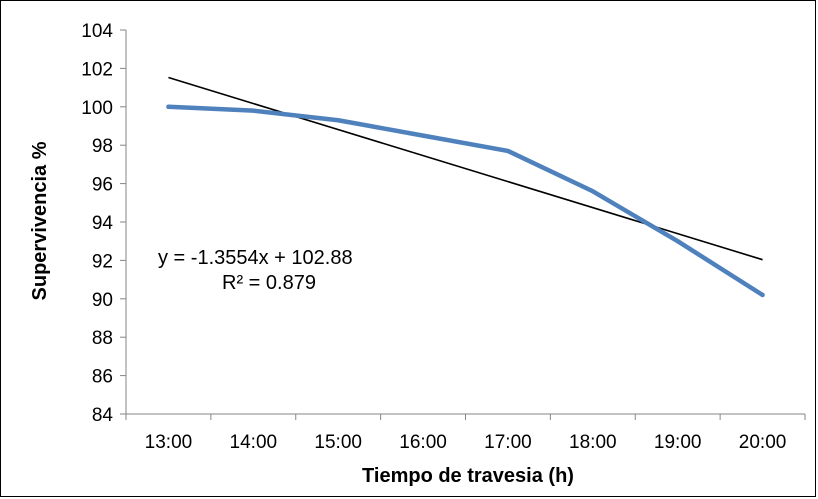  Describe the element at coordinates (102, 146) in the screenshot. I see `y-tick-label: 98` at that location.